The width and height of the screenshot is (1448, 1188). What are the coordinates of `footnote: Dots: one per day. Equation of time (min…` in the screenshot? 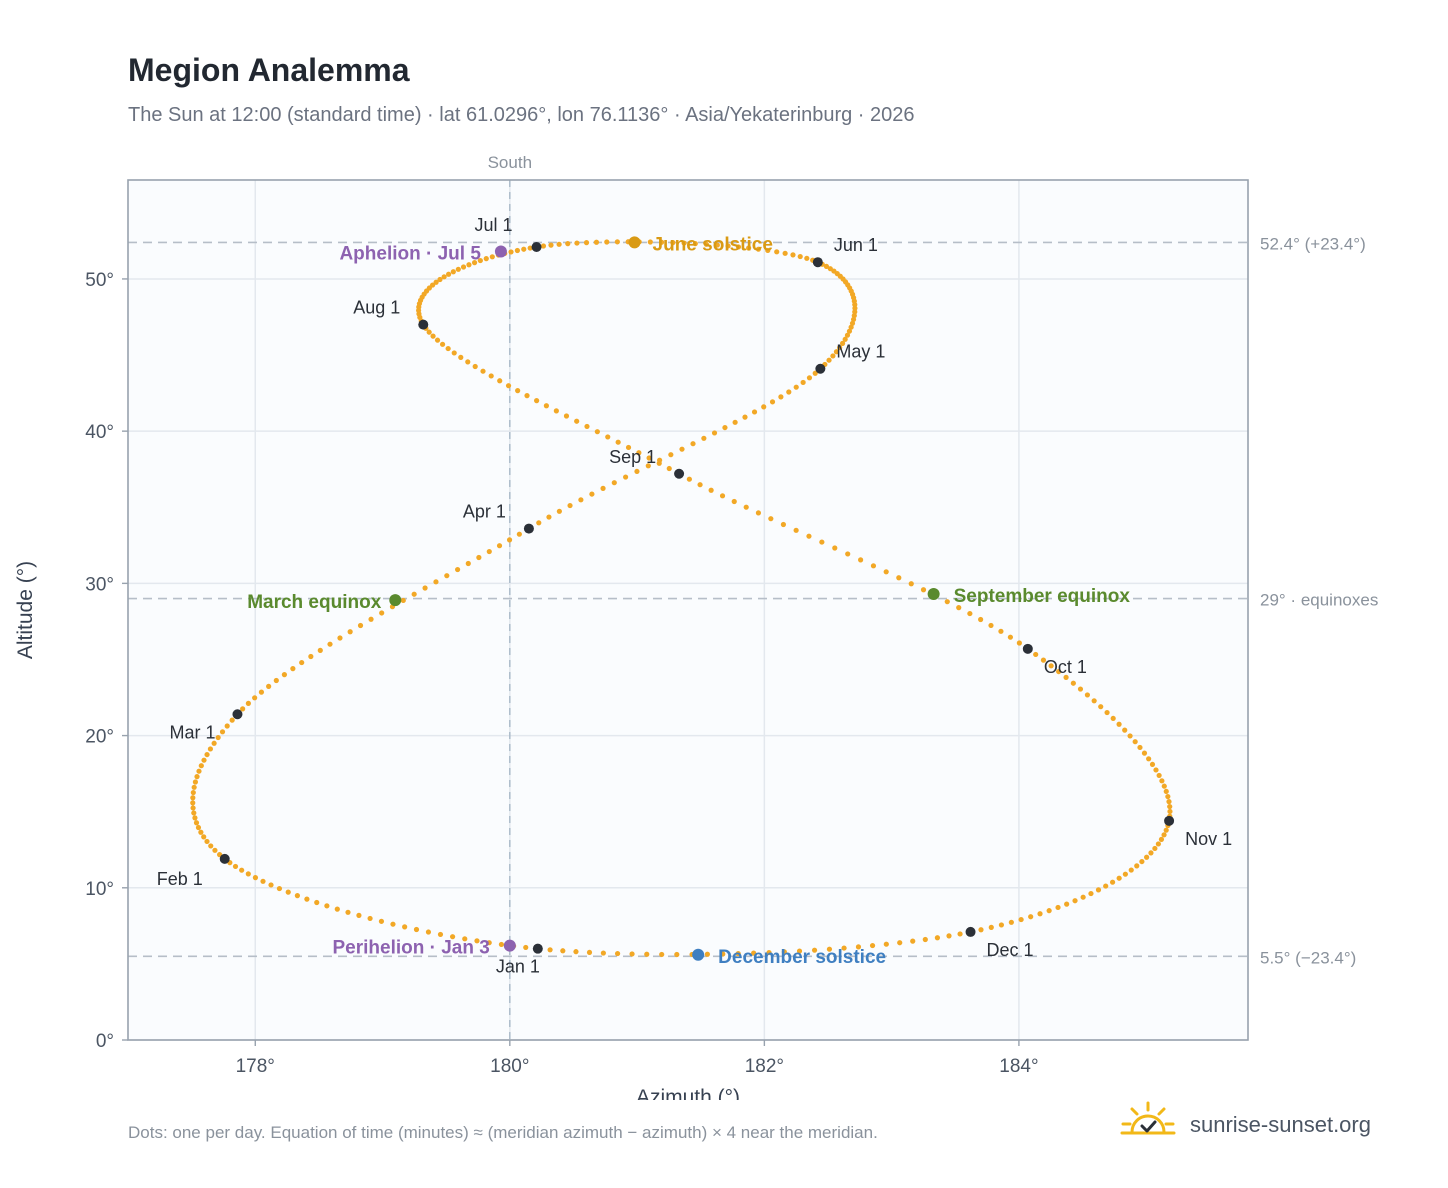 It's located at (503, 1132).